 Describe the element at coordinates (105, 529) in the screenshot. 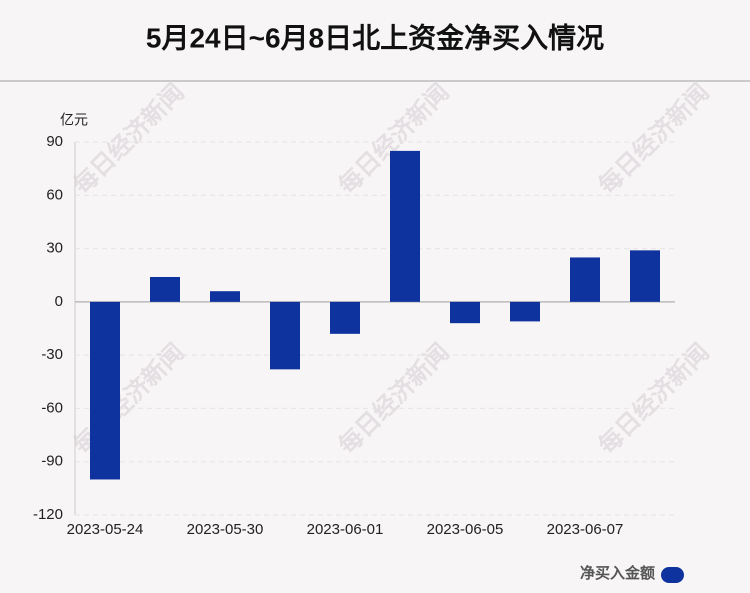

I see `x-tick-label: 2023-05-24` at that location.